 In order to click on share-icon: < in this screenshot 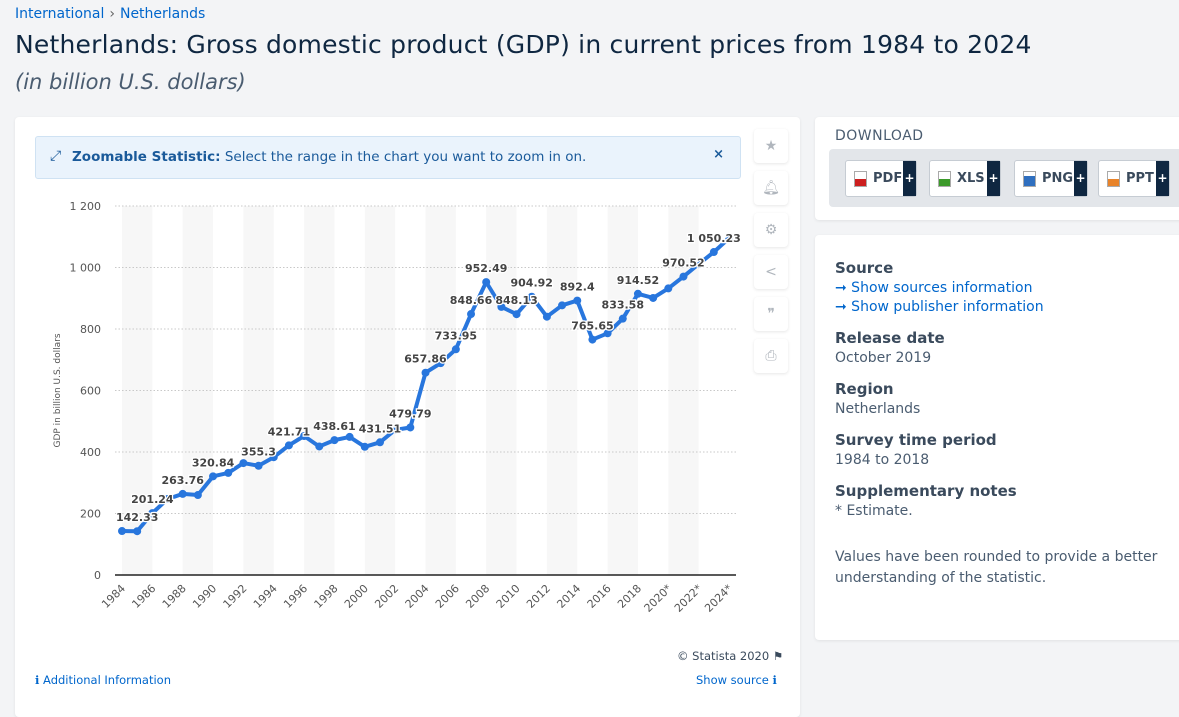, I will do `click(771, 272)`.